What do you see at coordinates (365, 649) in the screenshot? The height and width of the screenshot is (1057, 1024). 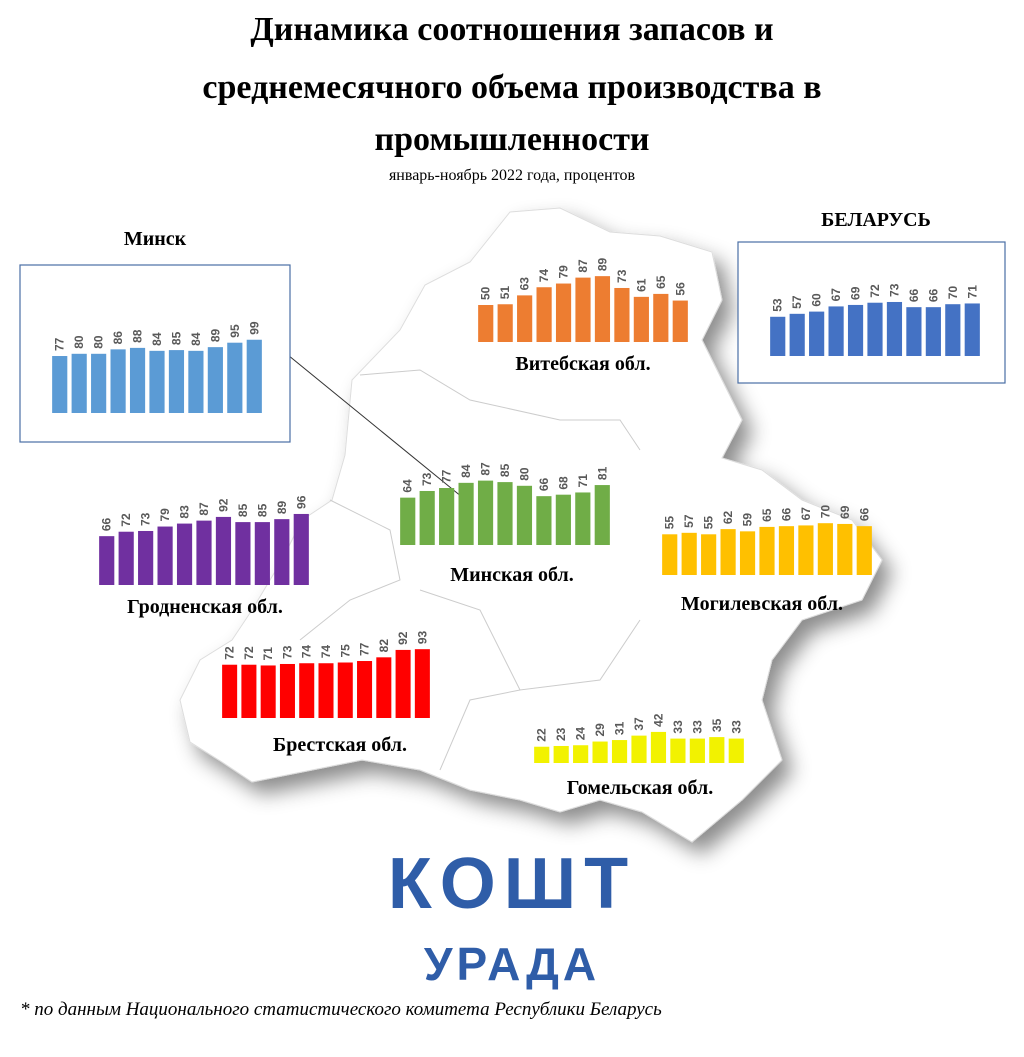 I see `value-label: 77` at bounding box center [365, 649].